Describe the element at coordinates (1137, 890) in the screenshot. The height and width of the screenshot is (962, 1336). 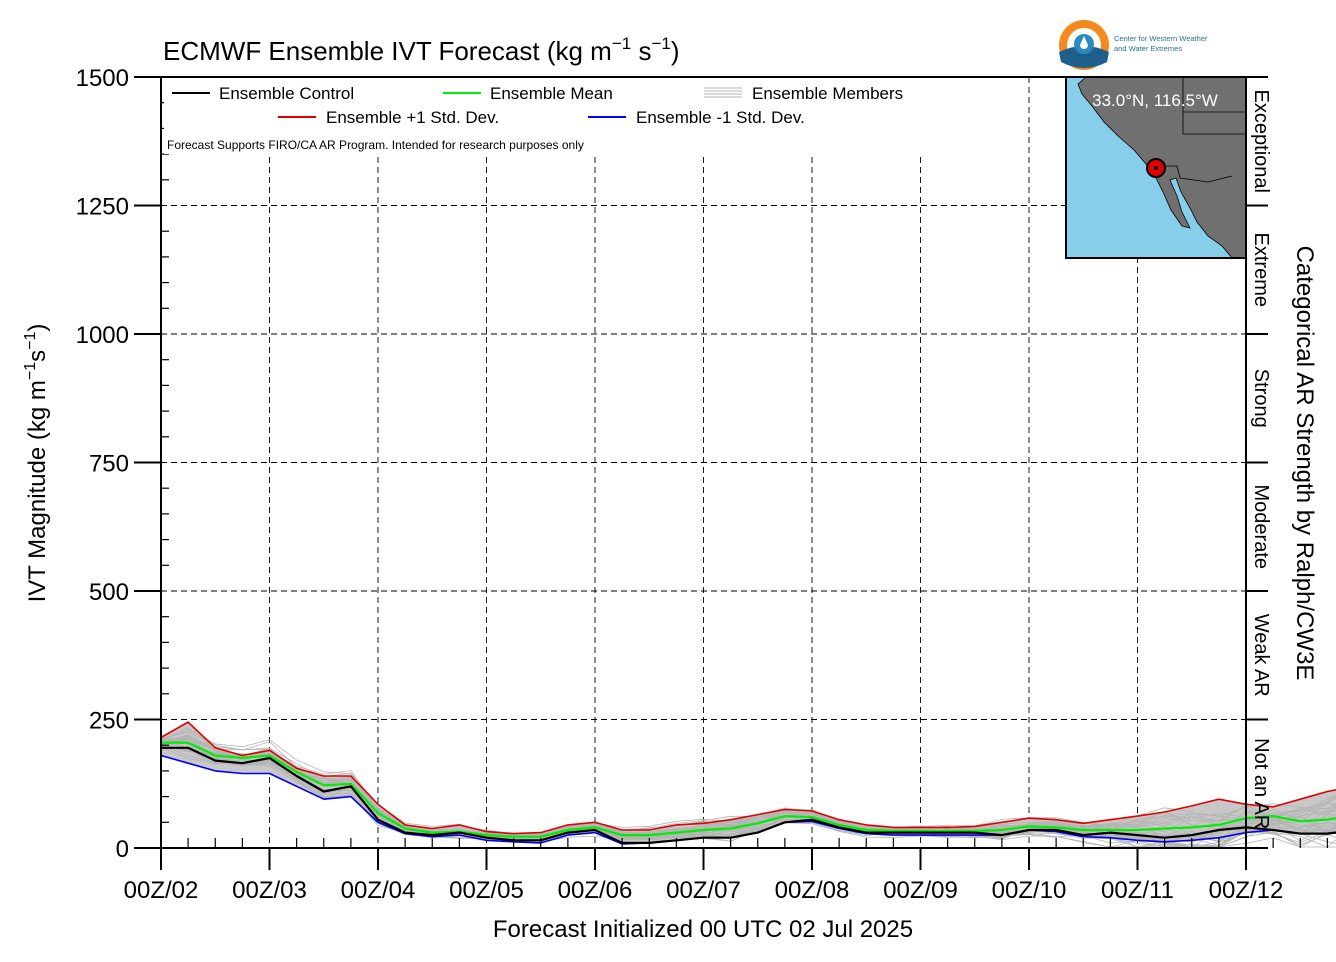
I see `x-tick-label: 00Z/11` at that location.